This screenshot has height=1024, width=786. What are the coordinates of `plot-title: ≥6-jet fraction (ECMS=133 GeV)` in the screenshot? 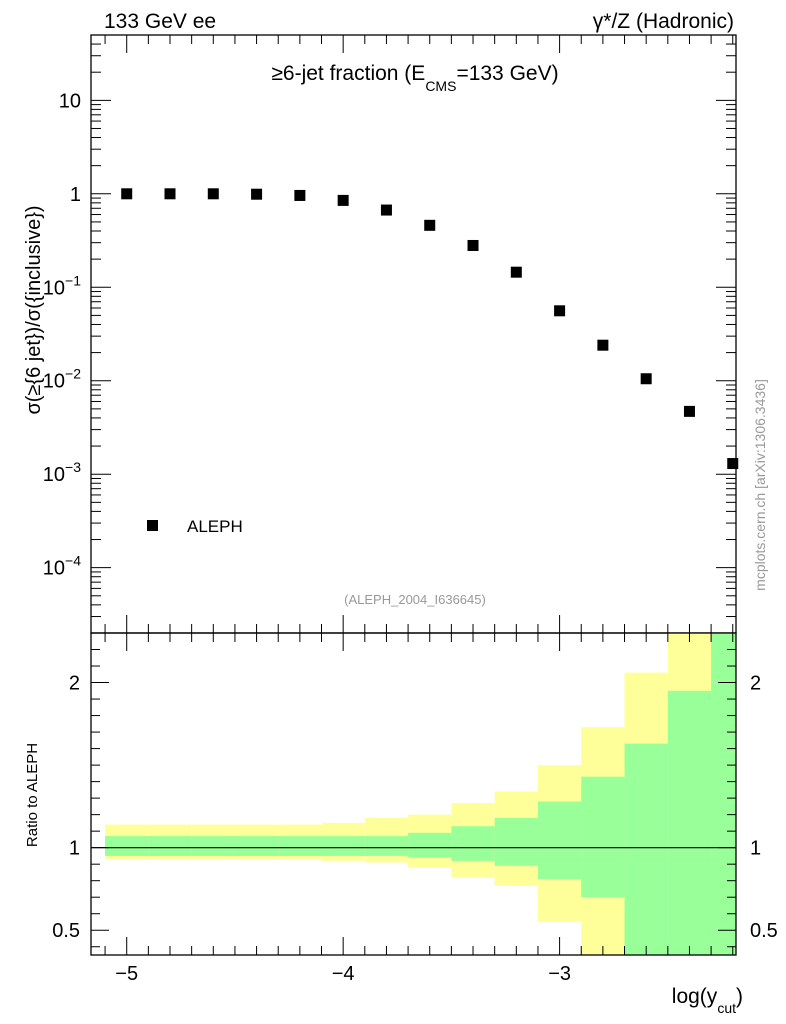 It's located at (414, 78).